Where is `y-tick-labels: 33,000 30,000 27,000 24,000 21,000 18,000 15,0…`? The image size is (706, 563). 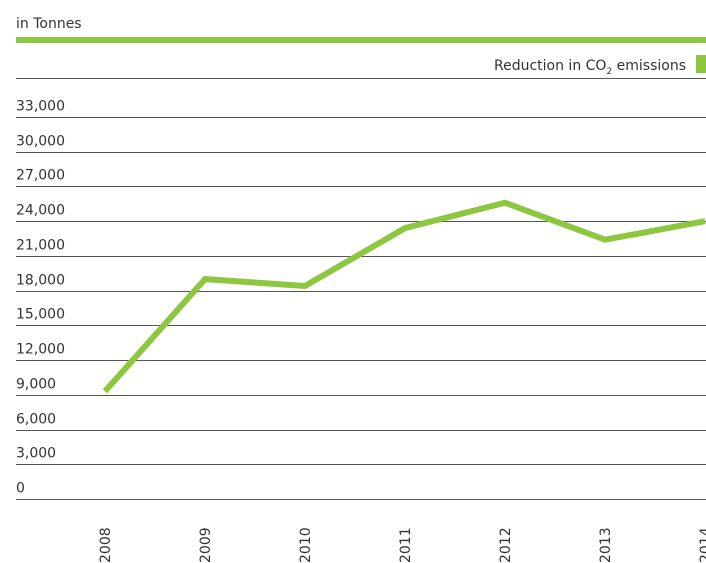 y-tick-labels: 33,000 30,000 27,000 24,000 21,000 18,000 15,0… is located at coordinates (40, 298).